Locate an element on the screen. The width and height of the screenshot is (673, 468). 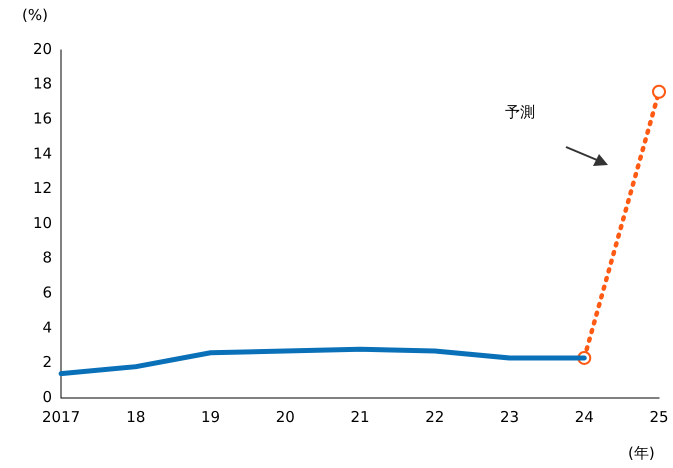
y-tick-label: 18 is located at coordinates (42, 83).